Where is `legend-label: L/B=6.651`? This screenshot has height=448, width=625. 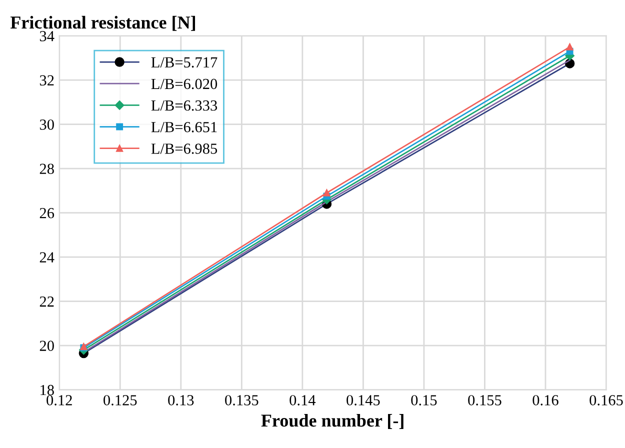 legend-label: L/B=6.651 is located at coordinates (184, 127).